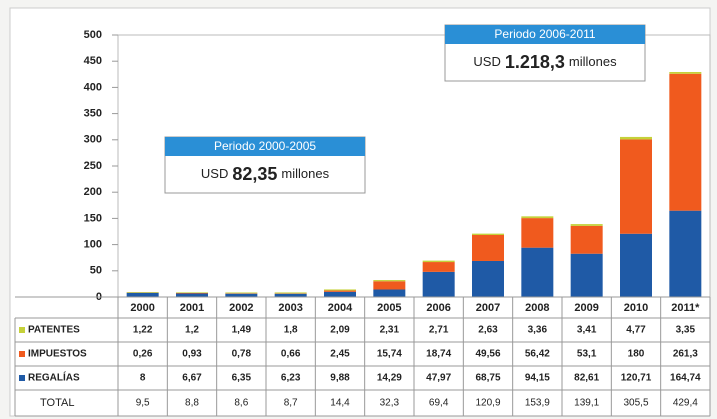 This screenshot has width=717, height=419. What do you see at coordinates (685, 378) in the screenshot?
I see `table-cell: 164,74` at bounding box center [685, 378].